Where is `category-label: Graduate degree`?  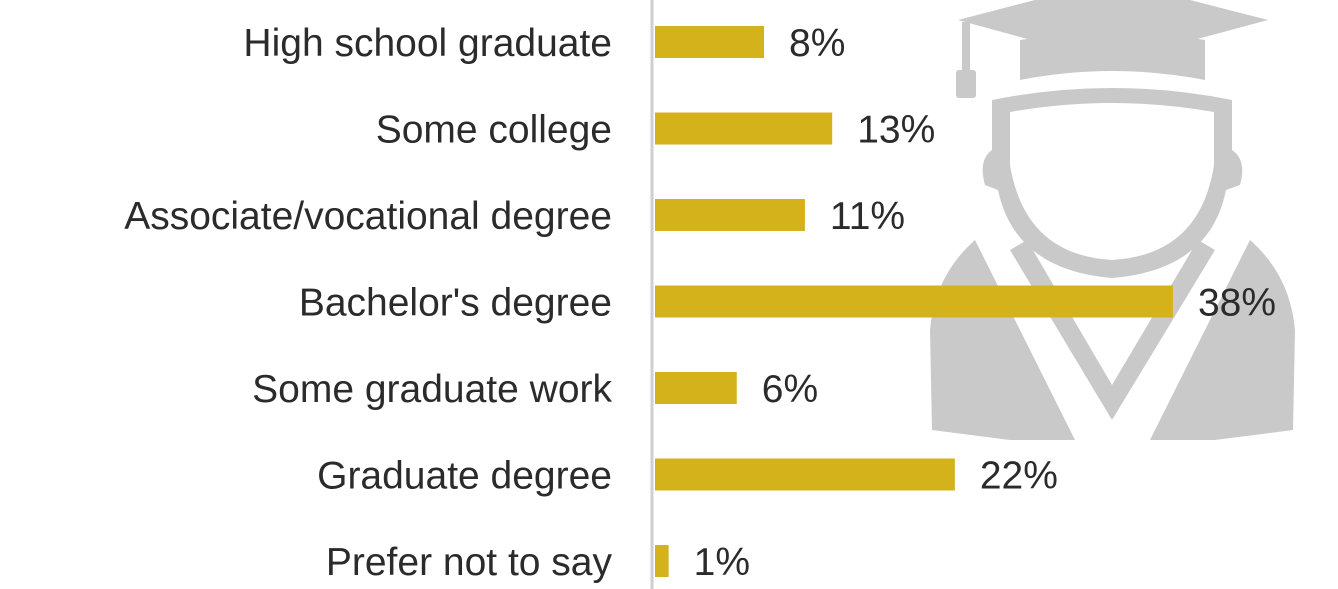 category-label: Graduate degree is located at coordinates (464, 476).